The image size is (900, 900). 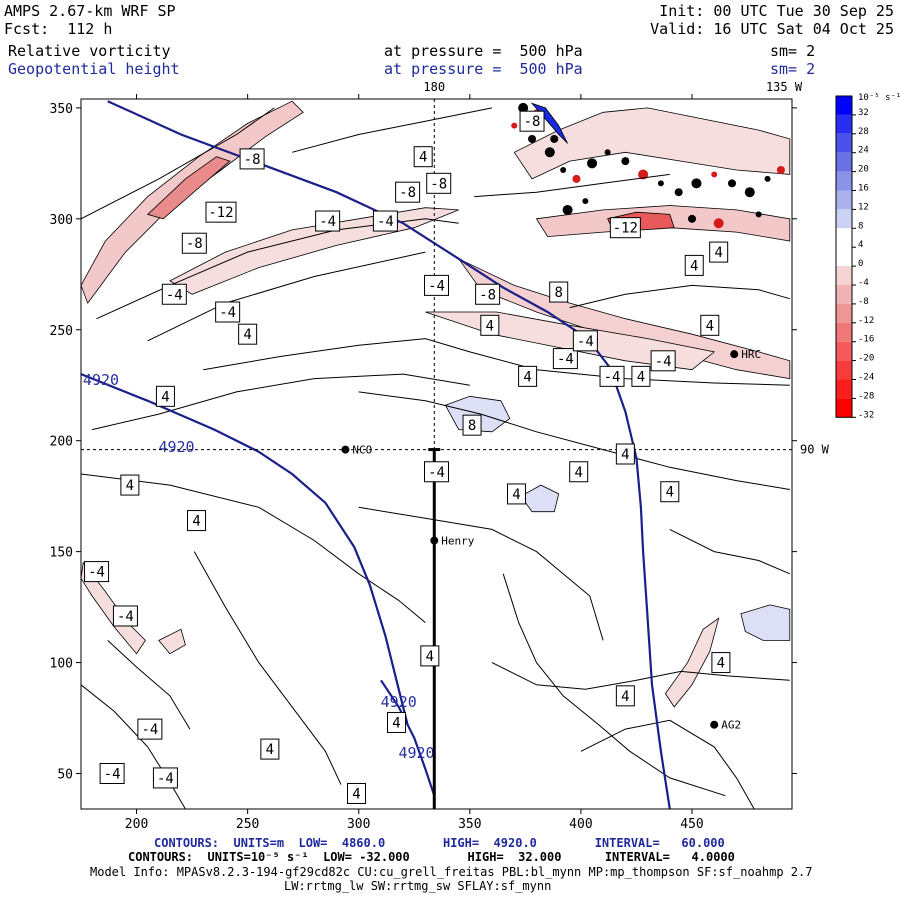 I want to click on colorbar-tick-label: -8, so click(x=863, y=302).